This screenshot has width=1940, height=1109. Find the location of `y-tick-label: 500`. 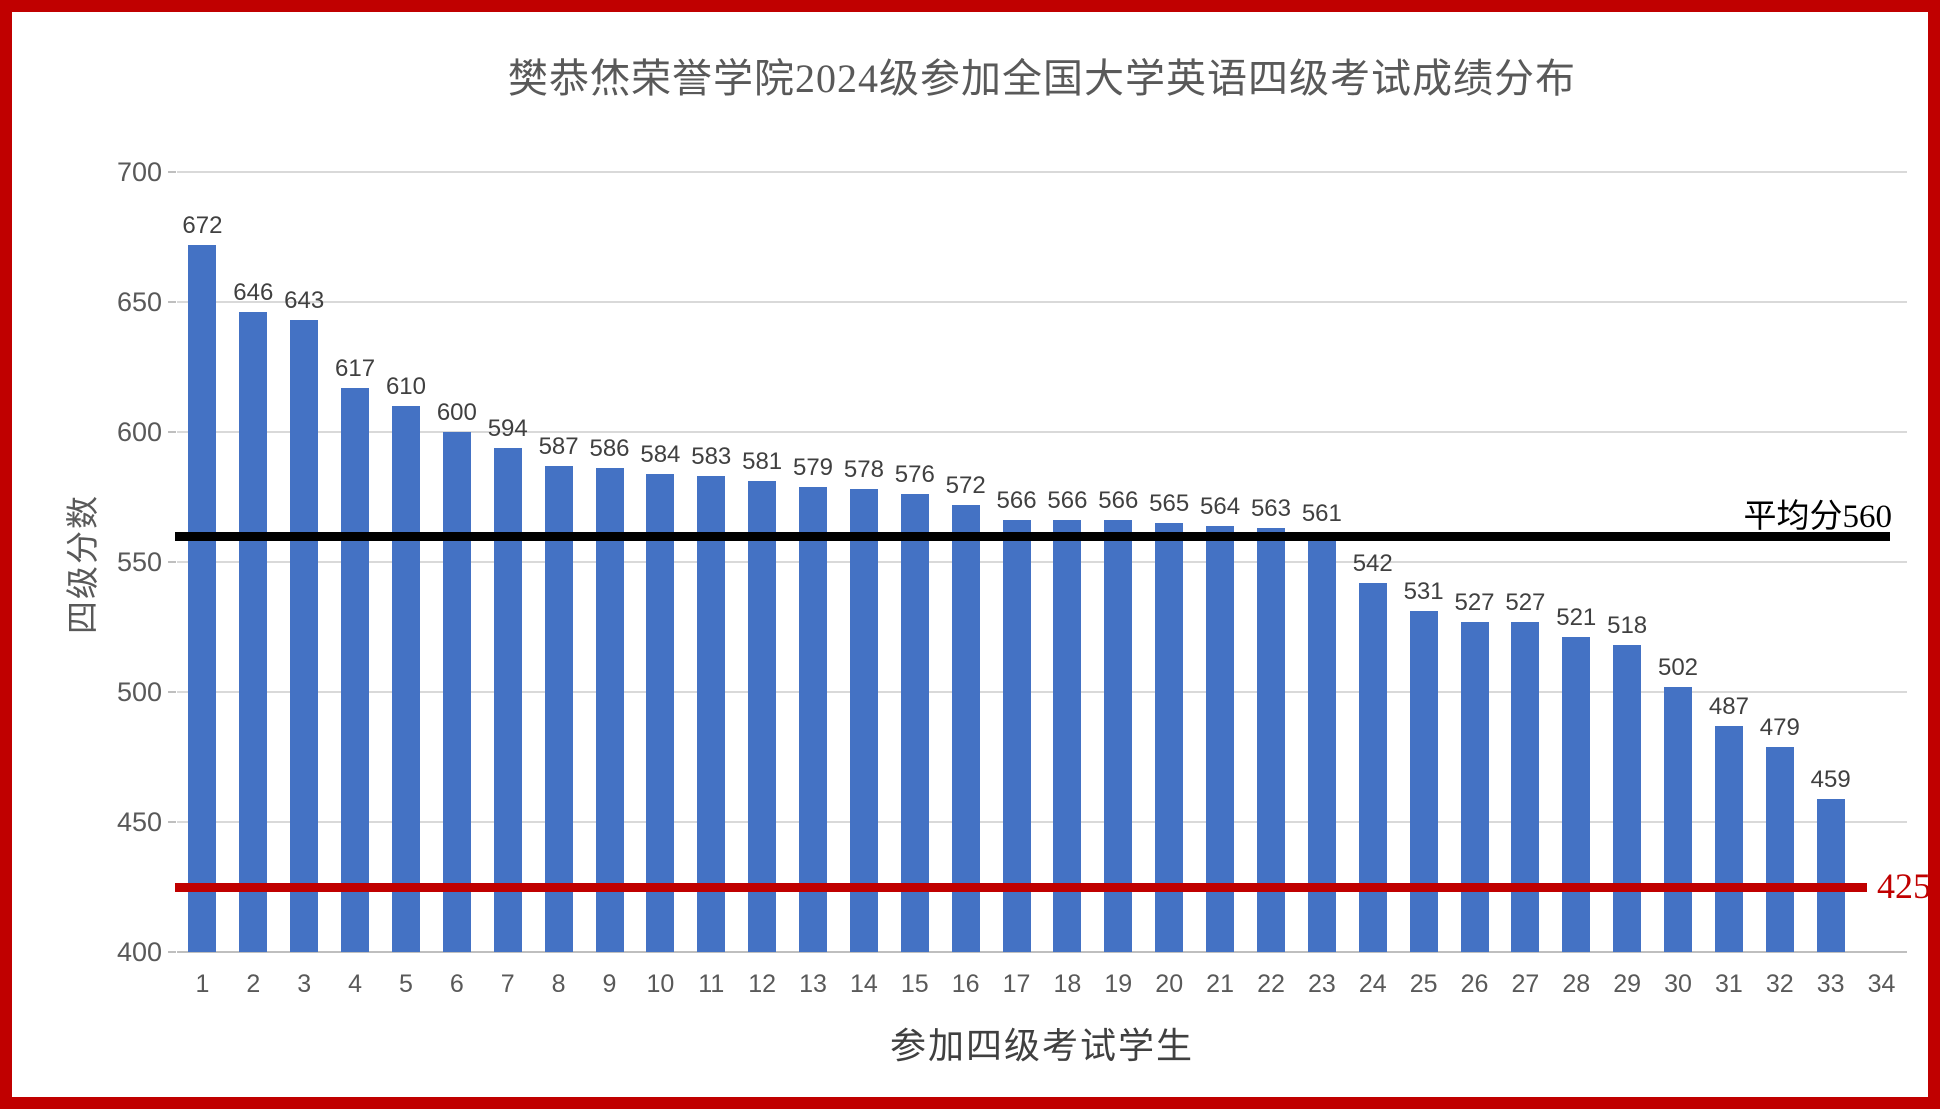

y-tick-label: 500 is located at coordinates (139, 692).